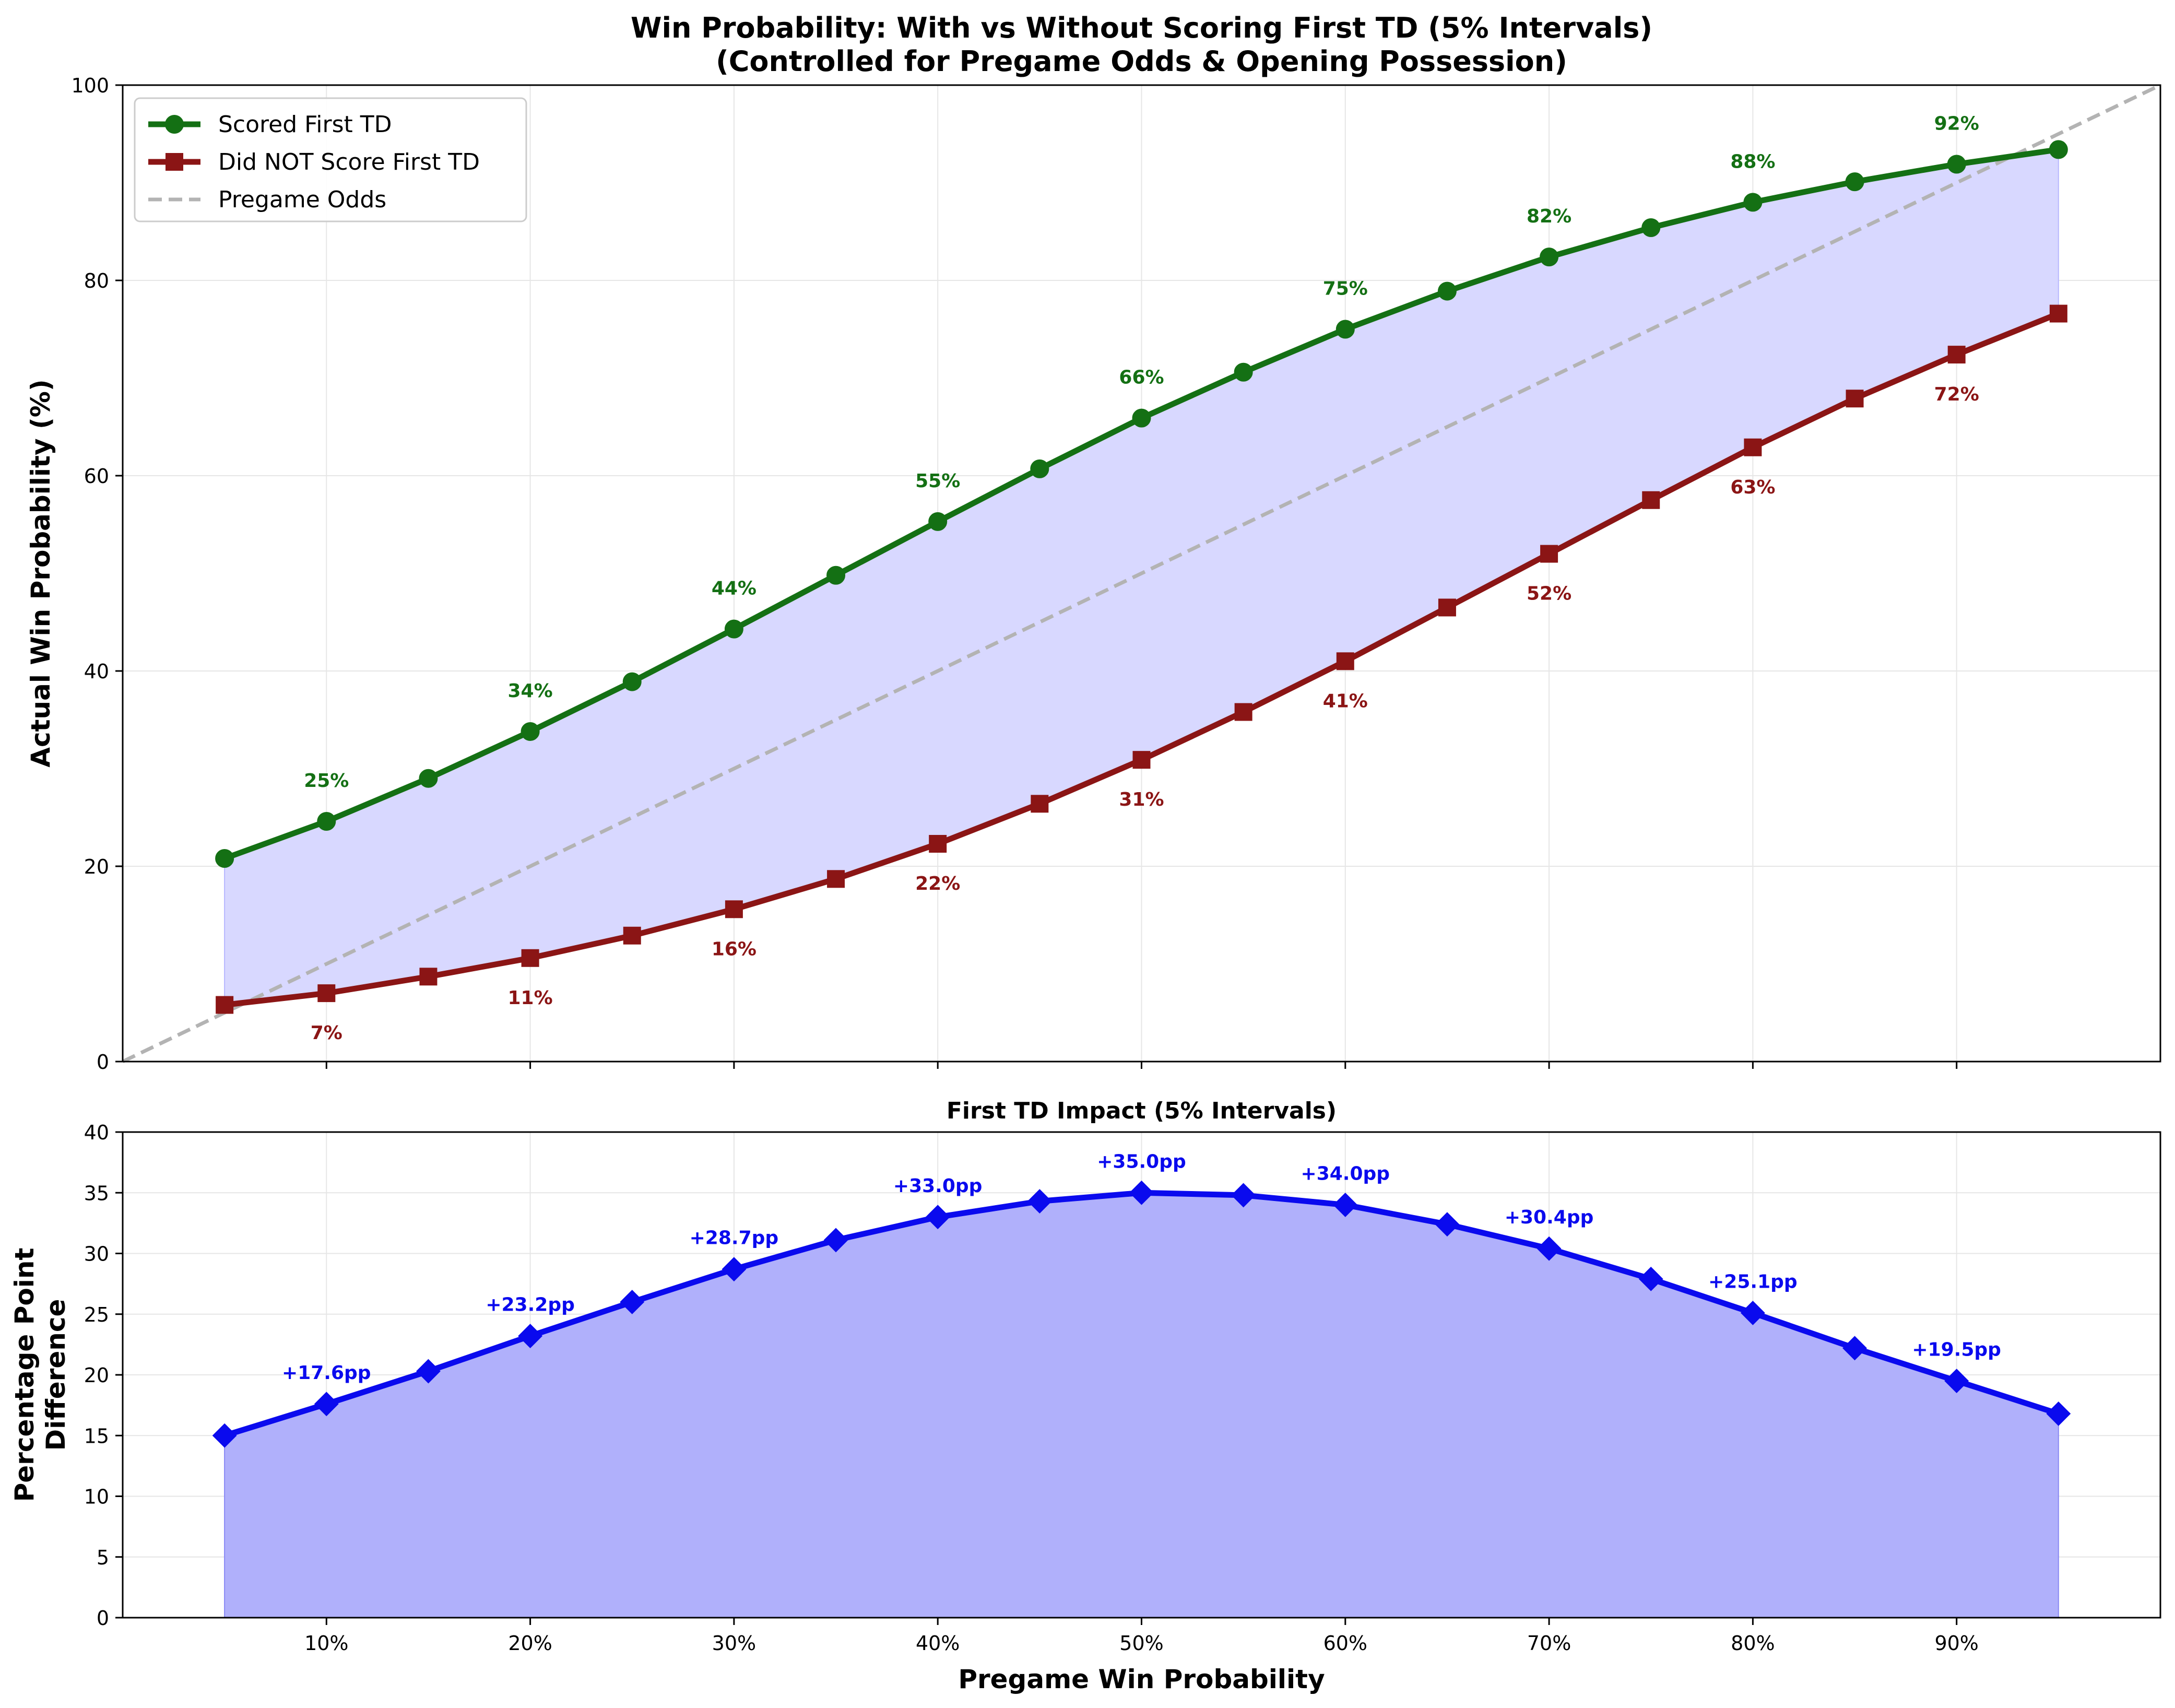  What do you see at coordinates (326, 1033) in the screenshot?
I see `not-scored-label-1: 7%` at bounding box center [326, 1033].